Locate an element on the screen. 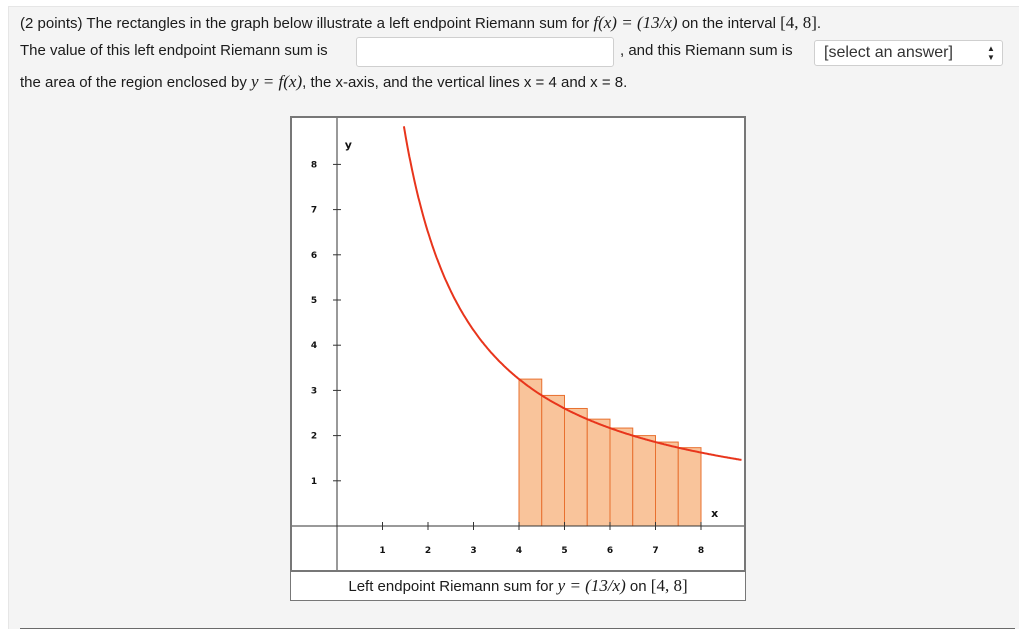  x-tick-label: 8 is located at coordinates (701, 551).